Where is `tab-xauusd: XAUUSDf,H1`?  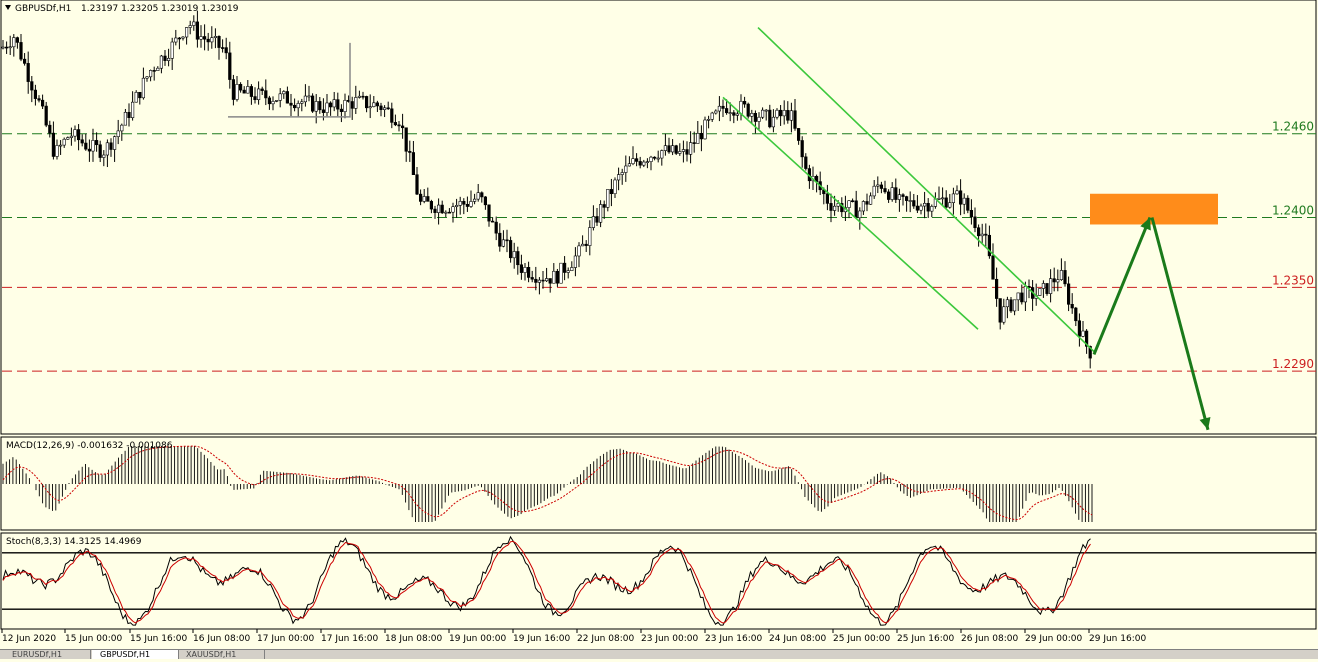 tab-xauusd: XAUUSDf,H1 is located at coordinates (221, 654).